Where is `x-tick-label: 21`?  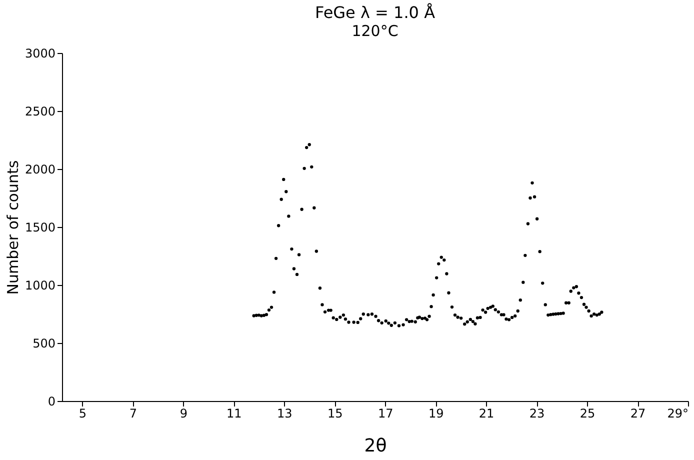
x-tick-label: 21 is located at coordinates (486, 413).